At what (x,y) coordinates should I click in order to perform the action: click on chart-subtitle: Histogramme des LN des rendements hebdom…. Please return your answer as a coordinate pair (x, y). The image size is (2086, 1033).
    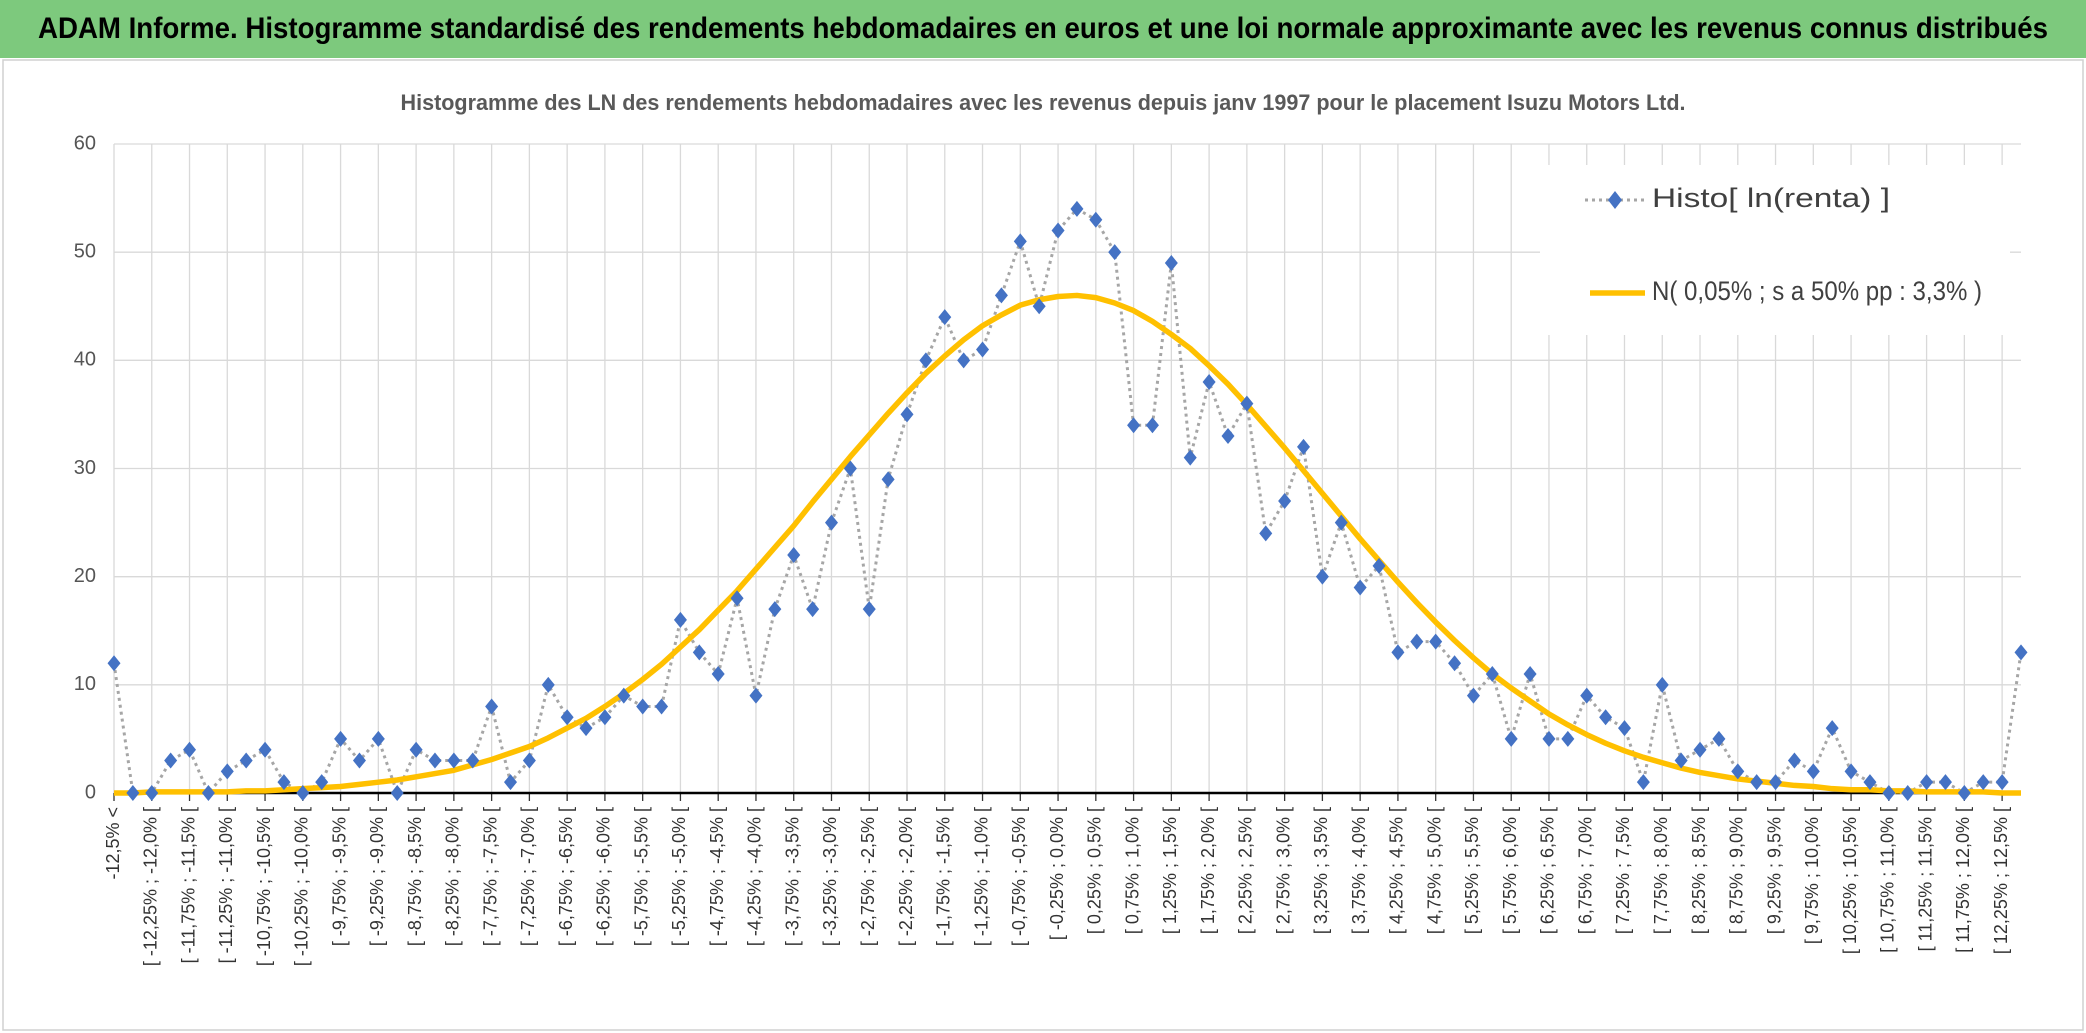
    Looking at the image, I should click on (1043, 102).